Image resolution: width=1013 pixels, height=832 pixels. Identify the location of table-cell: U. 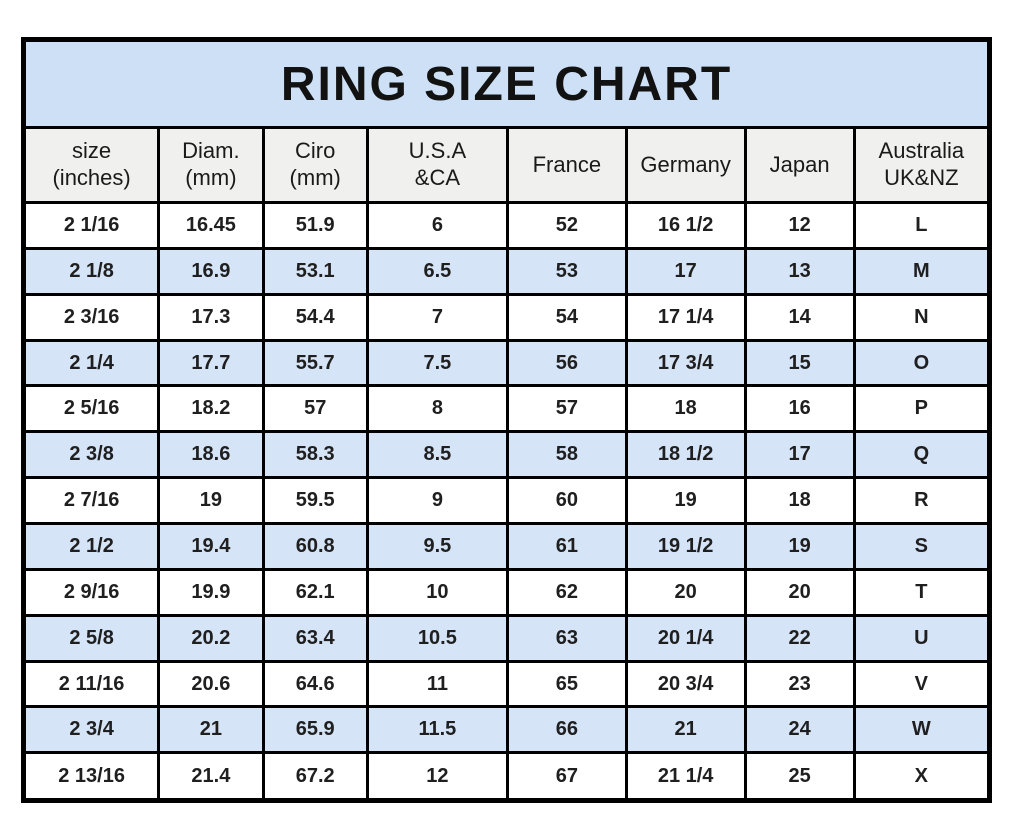
(922, 638).